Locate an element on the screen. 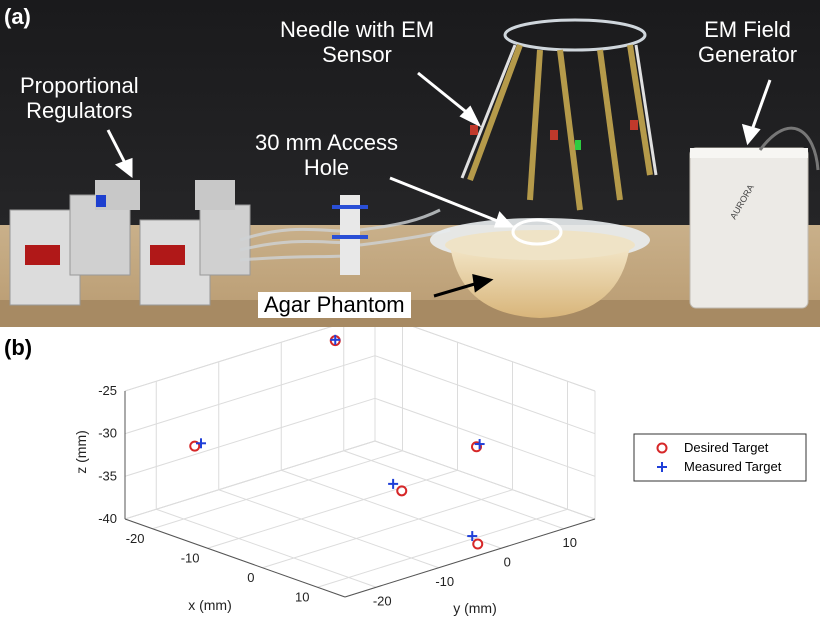  phantom-label: Agar Phantom is located at coordinates (334, 305).